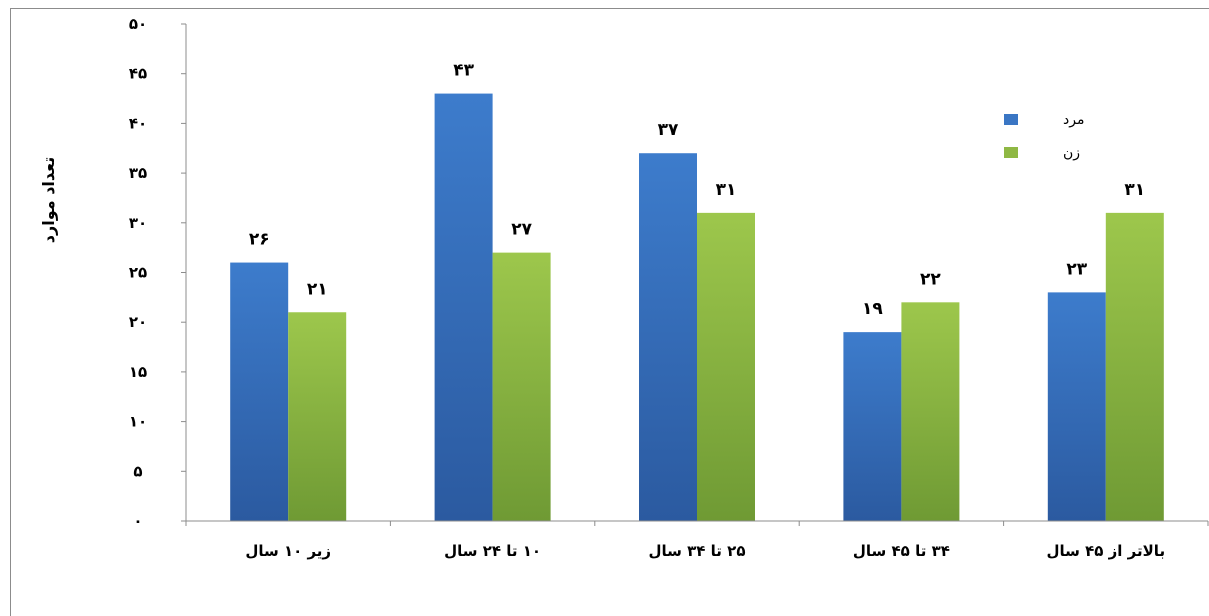 The height and width of the screenshot is (616, 1209). Describe the element at coordinates (158, 272) in the screenshot. I see `y-axis: ۰ ۵ ۱۰ ۱۵ ۲۰ ۲۵ ۳۰ ۳۵ ۴۰ ۴۵ ۵۰` at that location.